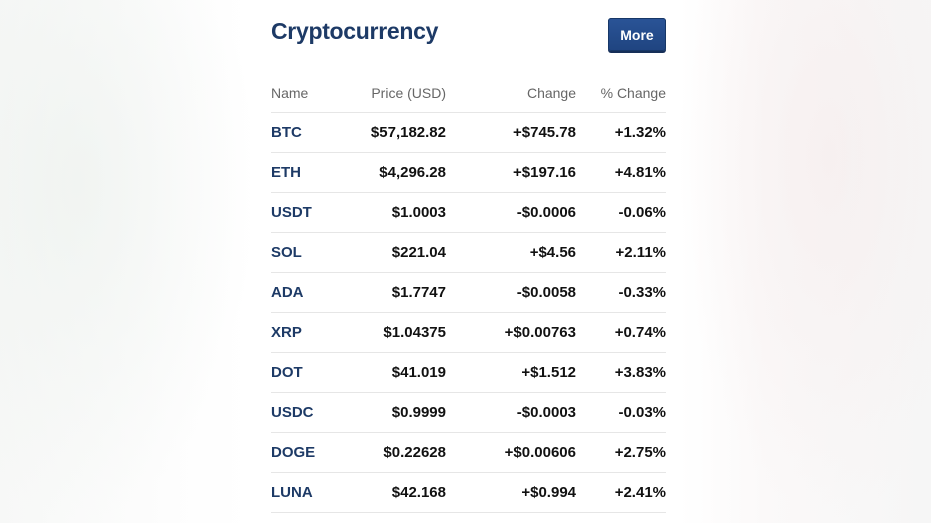  I want to click on coin-symbol-link: ADA, so click(307, 292).